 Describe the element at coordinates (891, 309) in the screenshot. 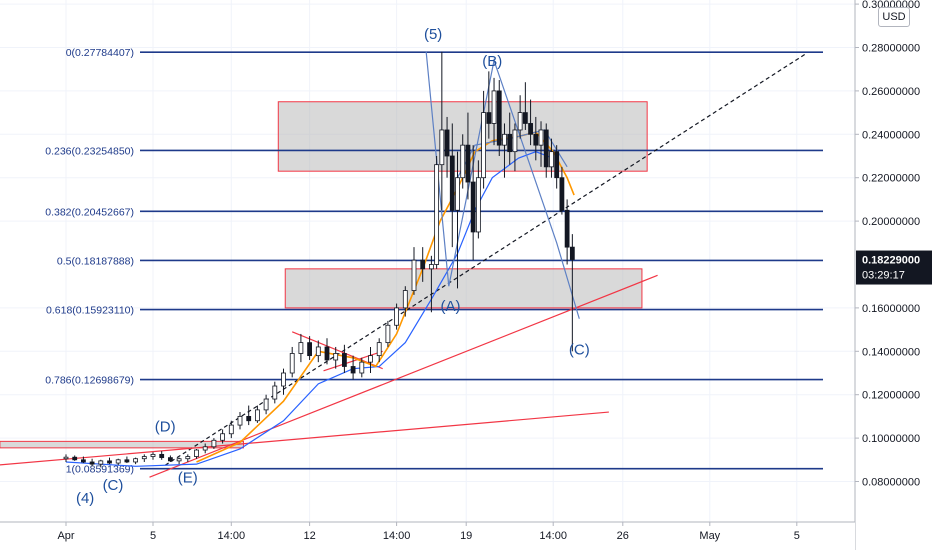

I see `price-tick-label: 0.16000000` at that location.